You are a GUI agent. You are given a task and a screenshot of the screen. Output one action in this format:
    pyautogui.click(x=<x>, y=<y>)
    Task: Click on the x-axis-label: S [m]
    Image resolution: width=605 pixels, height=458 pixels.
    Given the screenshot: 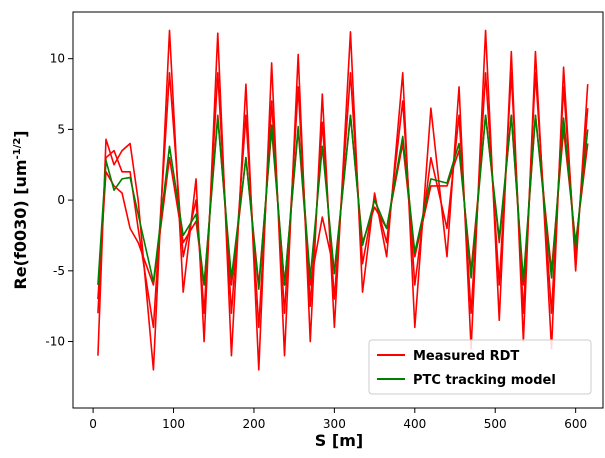 What is the action you would take?
    pyautogui.click(x=339, y=440)
    